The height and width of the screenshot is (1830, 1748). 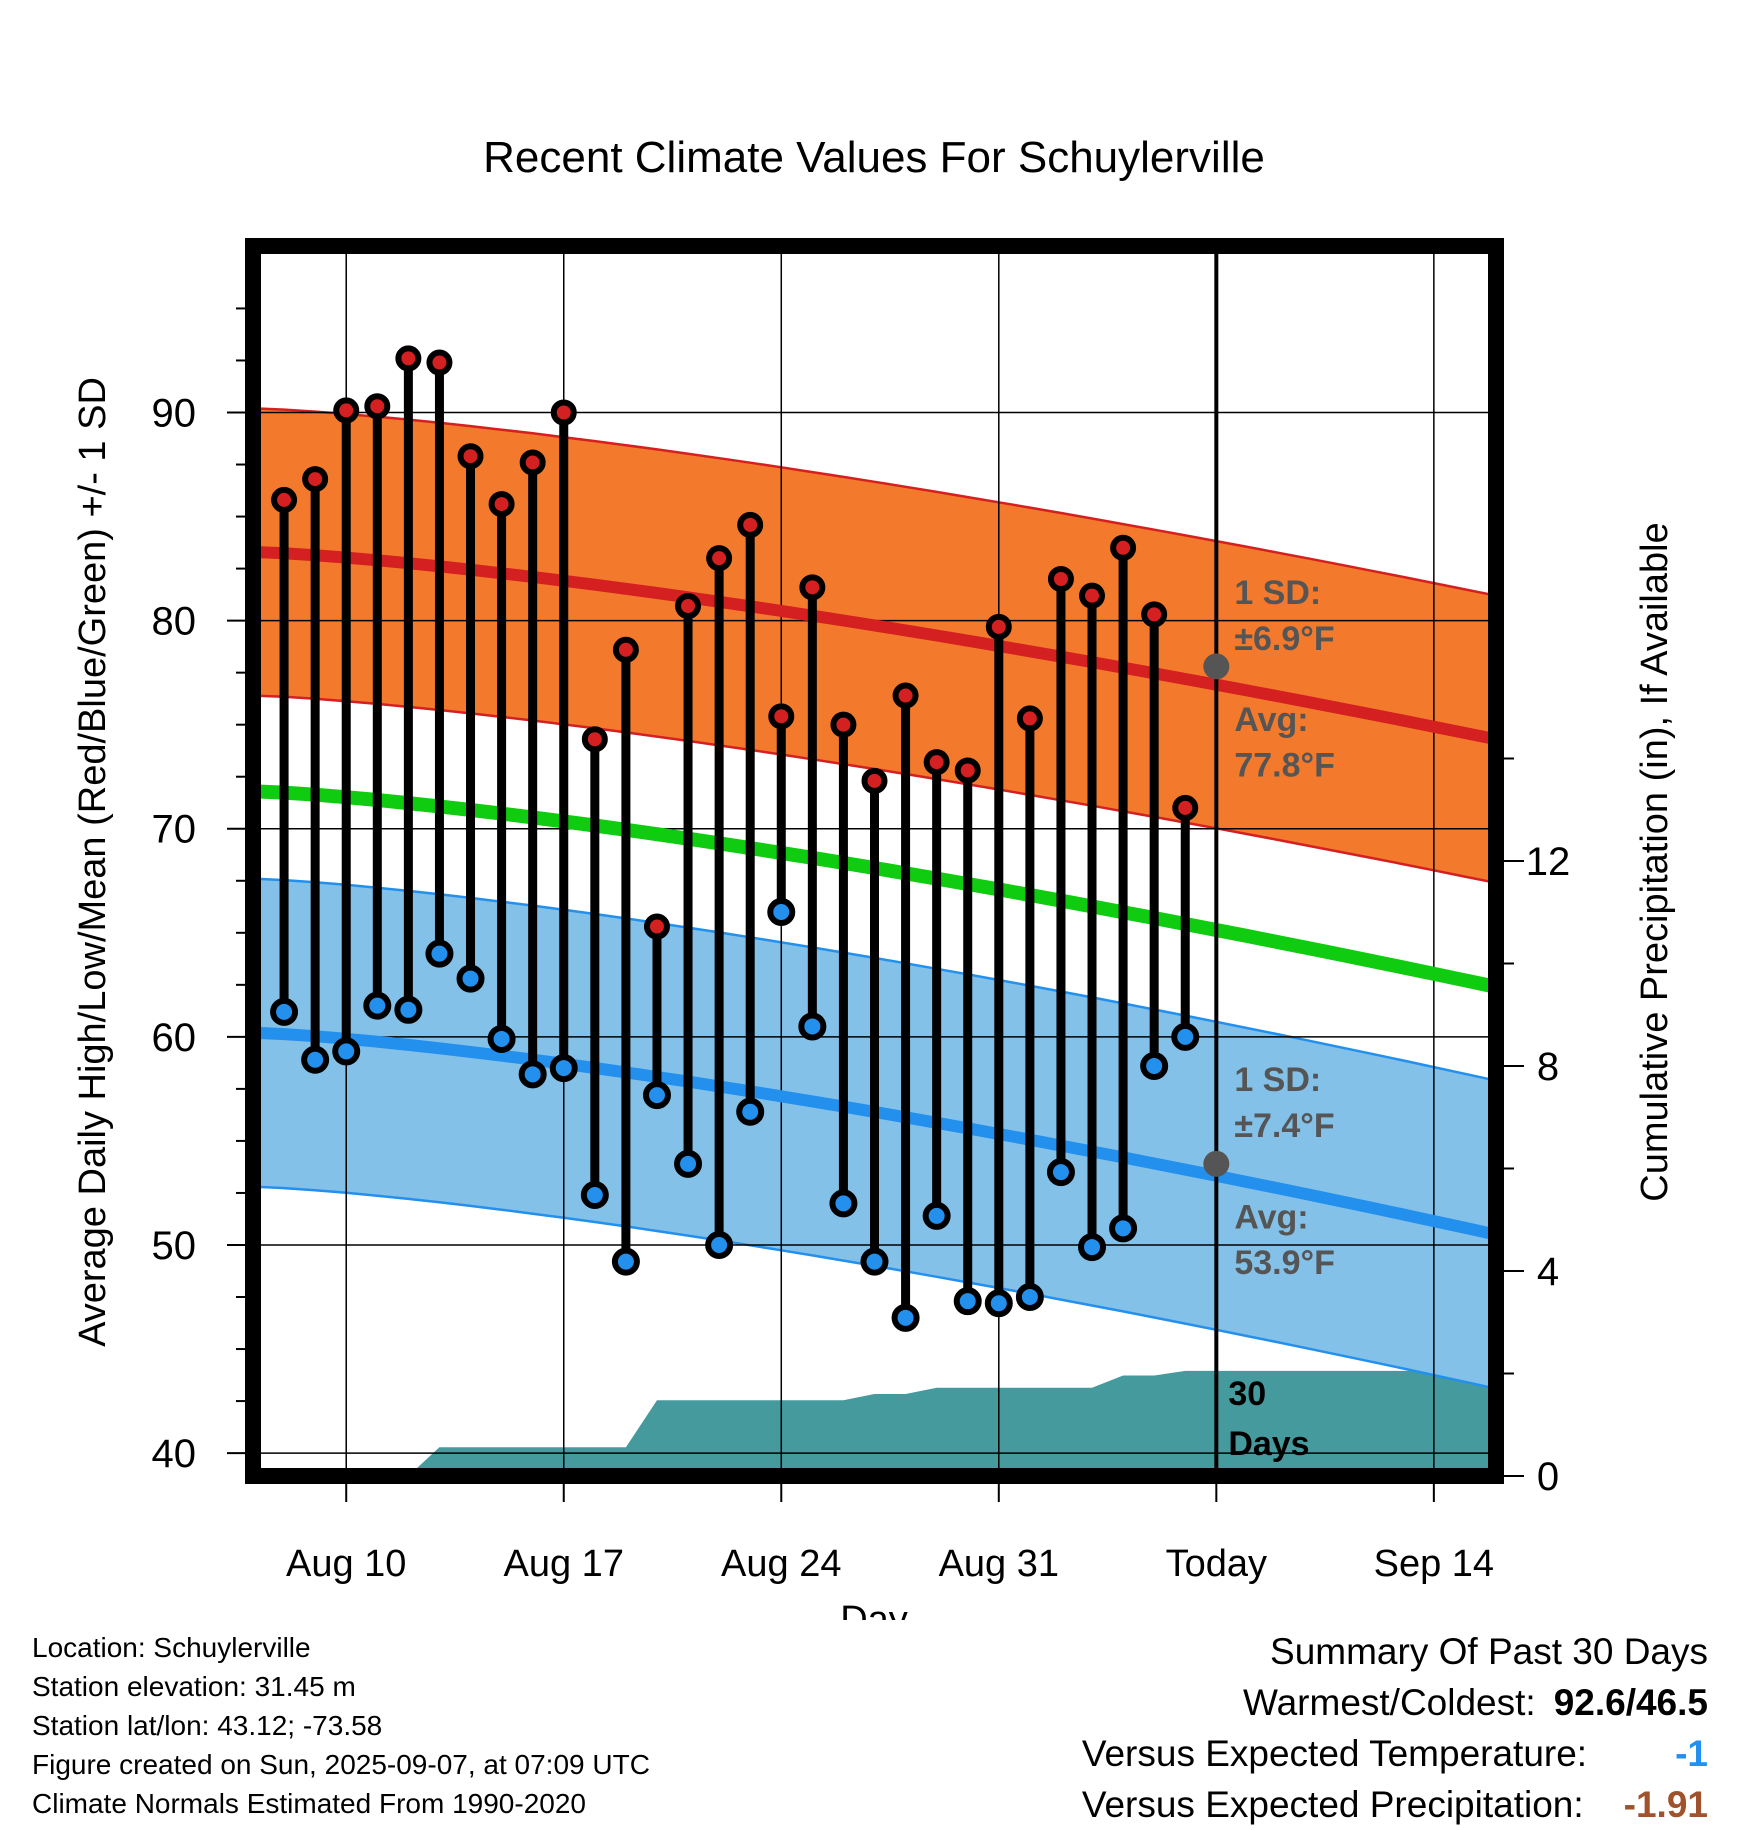 What do you see at coordinates (1548, 862) in the screenshot?
I see `y2-tick-label: 12` at bounding box center [1548, 862].